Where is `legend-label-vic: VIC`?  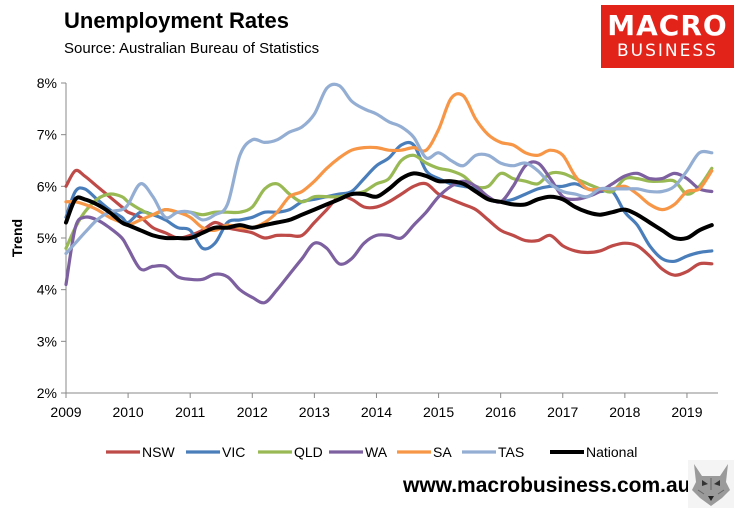 legend-label-vic: VIC is located at coordinates (233, 452).